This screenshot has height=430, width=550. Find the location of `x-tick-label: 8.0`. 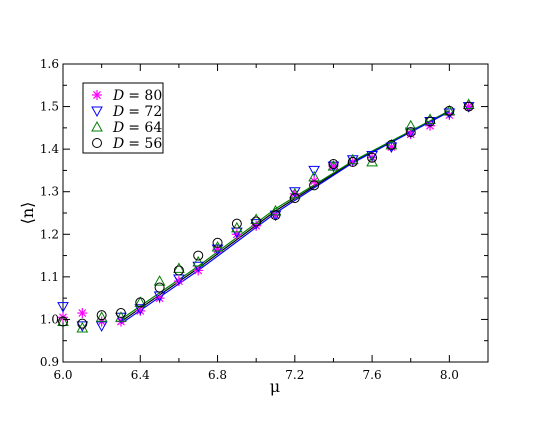

x-tick-label: 8.0 is located at coordinates (449, 375).